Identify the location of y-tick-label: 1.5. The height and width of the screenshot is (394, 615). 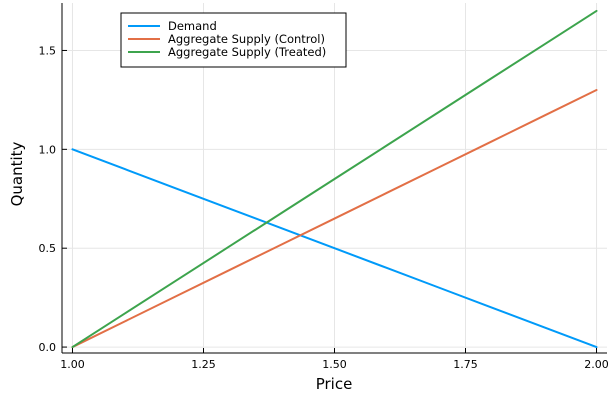
(48, 50).